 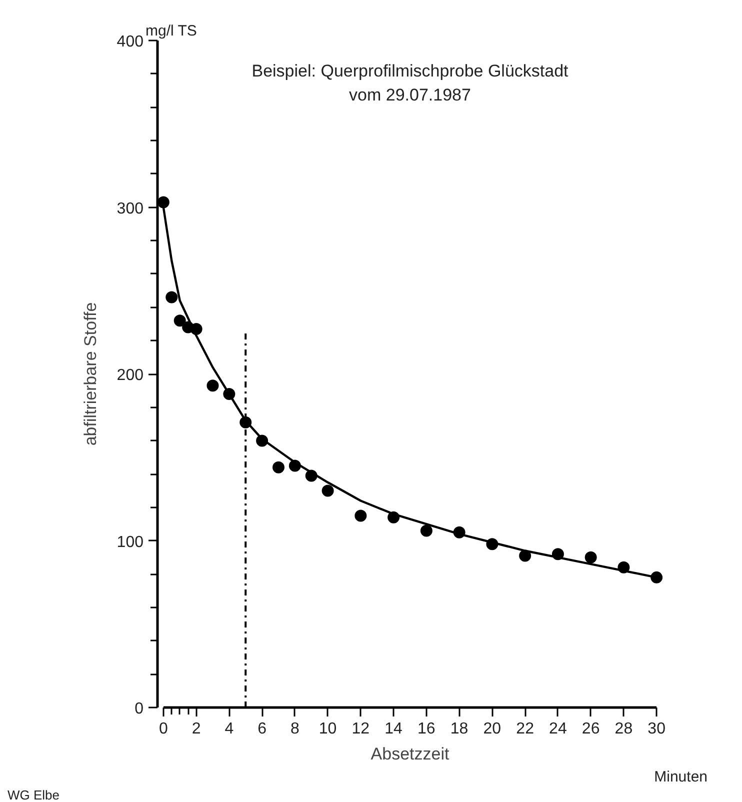 What do you see at coordinates (410, 754) in the screenshot?
I see `x-axis-title: Absetzzeit` at bounding box center [410, 754].